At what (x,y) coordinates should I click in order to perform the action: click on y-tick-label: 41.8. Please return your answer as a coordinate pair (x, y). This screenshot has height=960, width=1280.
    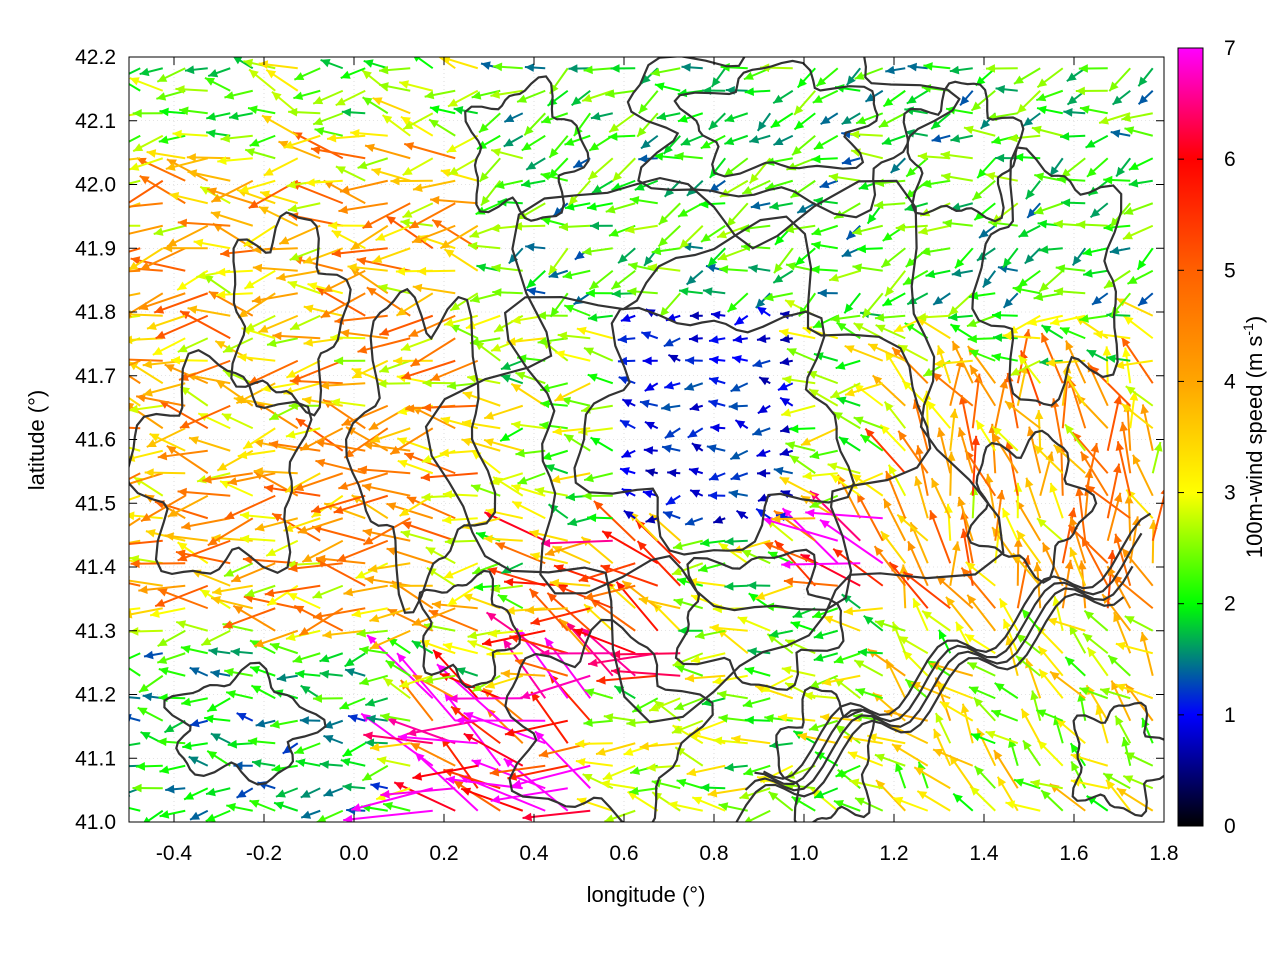
    Looking at the image, I should click on (95, 312).